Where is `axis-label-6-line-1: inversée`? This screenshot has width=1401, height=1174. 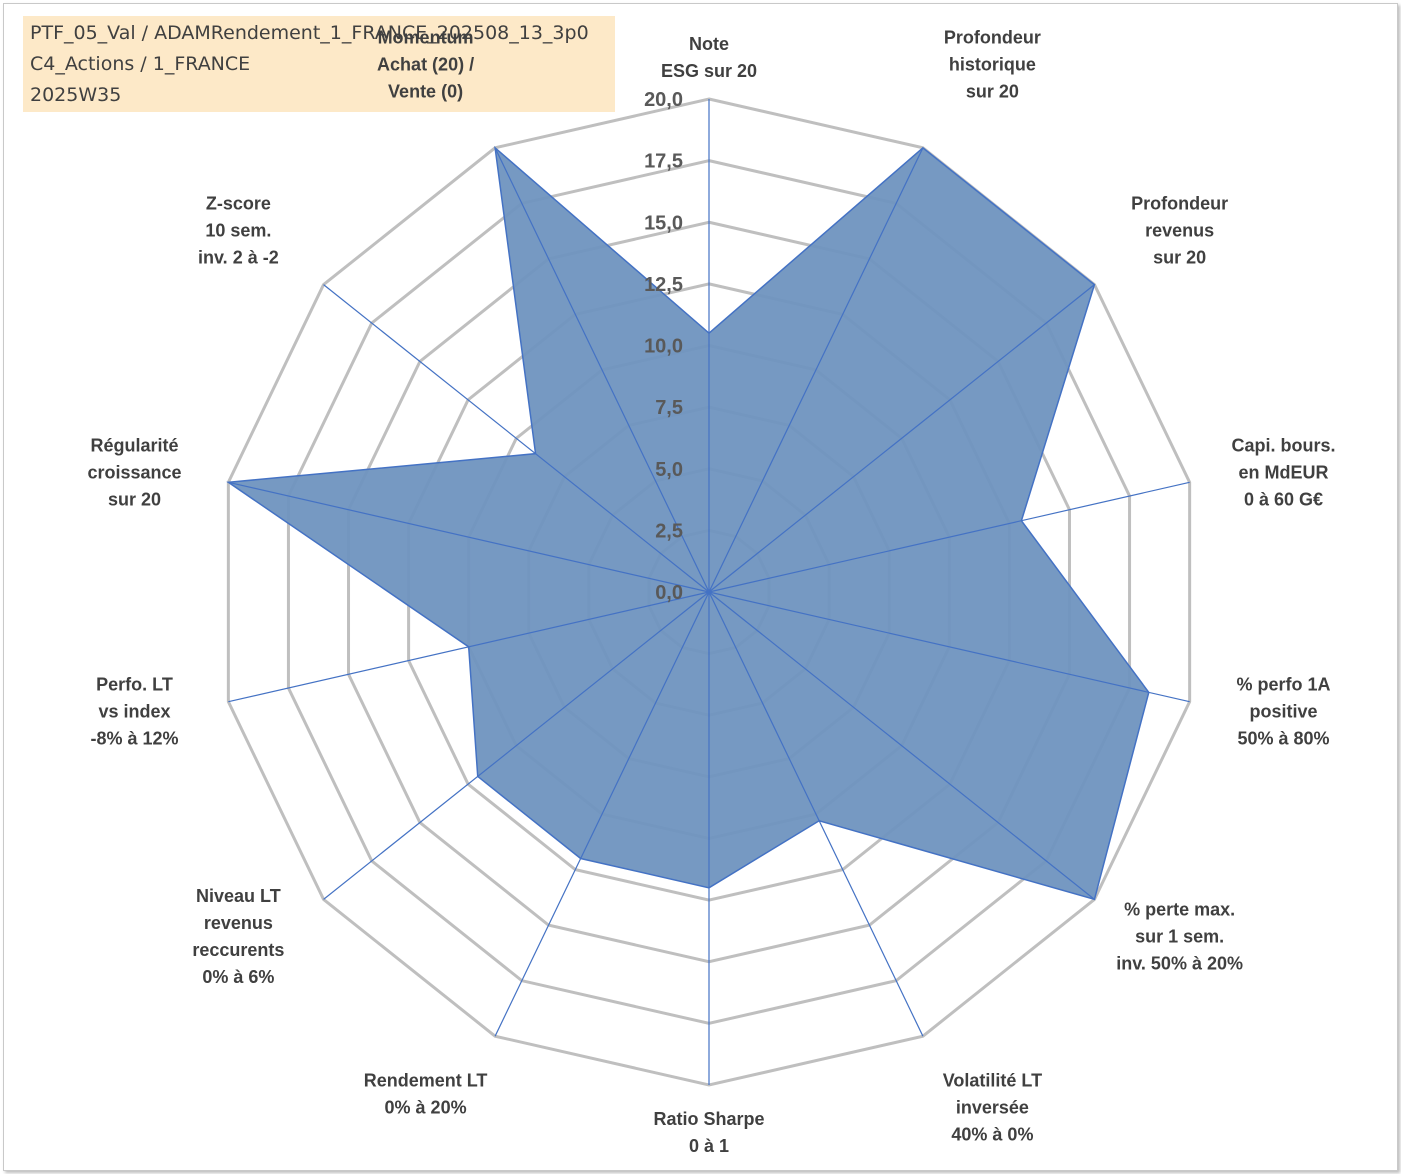 axis-label-6-line-1: inversée is located at coordinates (992, 1108).